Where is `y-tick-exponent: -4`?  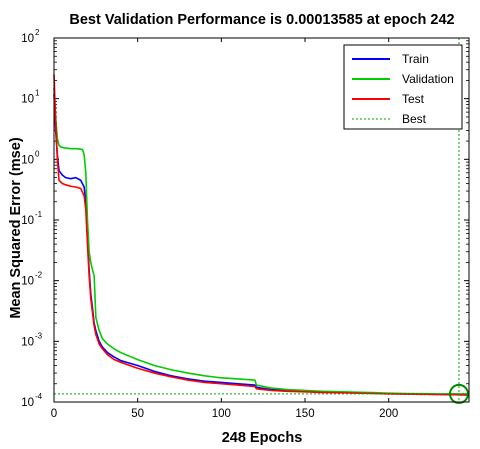
y-tick-exponent: -4 is located at coordinates (39, 396).